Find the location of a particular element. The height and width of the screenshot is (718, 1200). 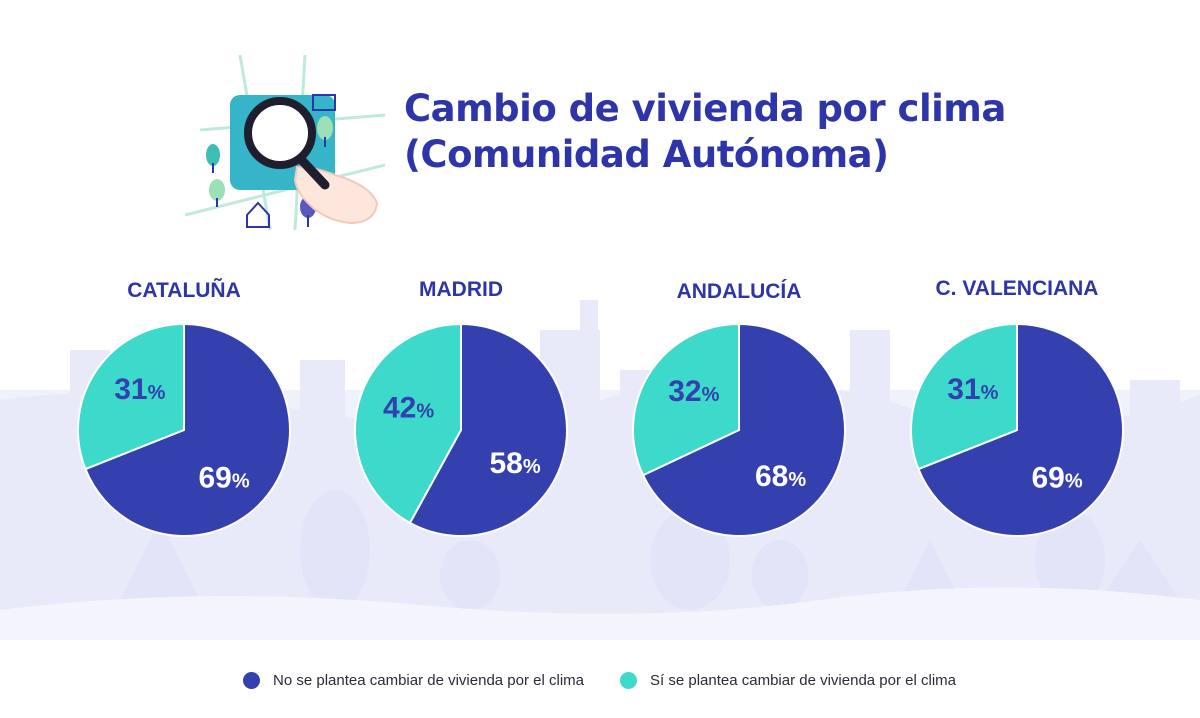

pie-chart-label: CATALUÑA is located at coordinates (184, 290).